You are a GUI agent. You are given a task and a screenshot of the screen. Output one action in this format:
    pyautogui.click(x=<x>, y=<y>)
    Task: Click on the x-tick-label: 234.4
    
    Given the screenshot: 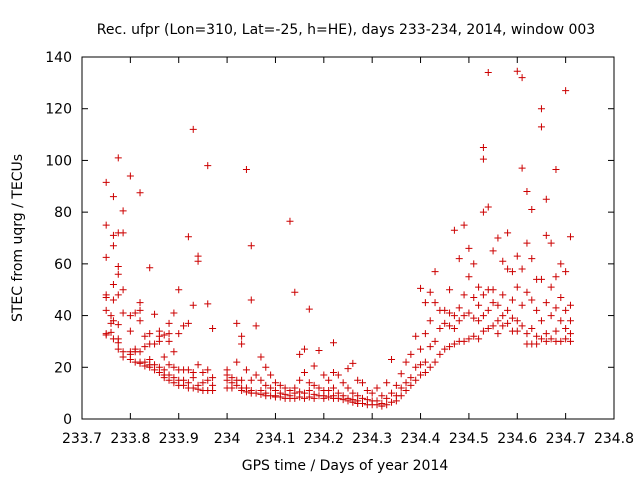 What is the action you would take?
    pyautogui.click(x=420, y=439)
    